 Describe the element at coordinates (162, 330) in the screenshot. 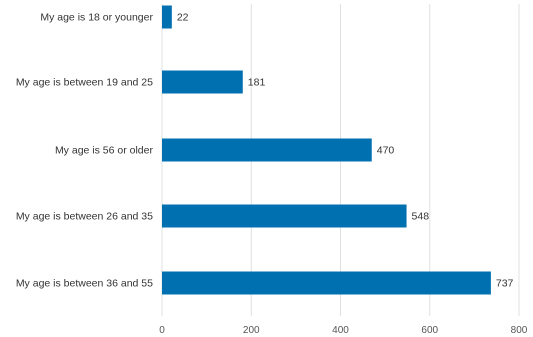

I see `x-tick-label-0: 0` at that location.